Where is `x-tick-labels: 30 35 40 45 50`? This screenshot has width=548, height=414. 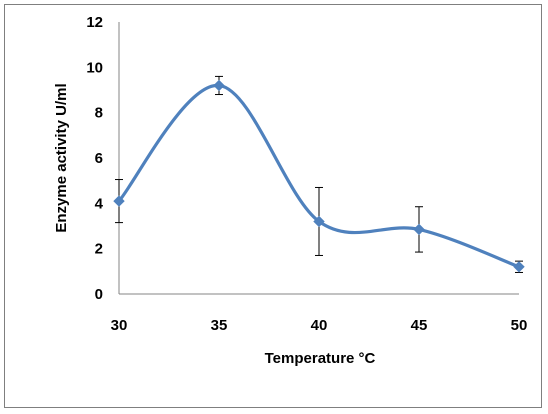
x-tick-labels: 30 35 40 45 50 is located at coordinates (319, 325).